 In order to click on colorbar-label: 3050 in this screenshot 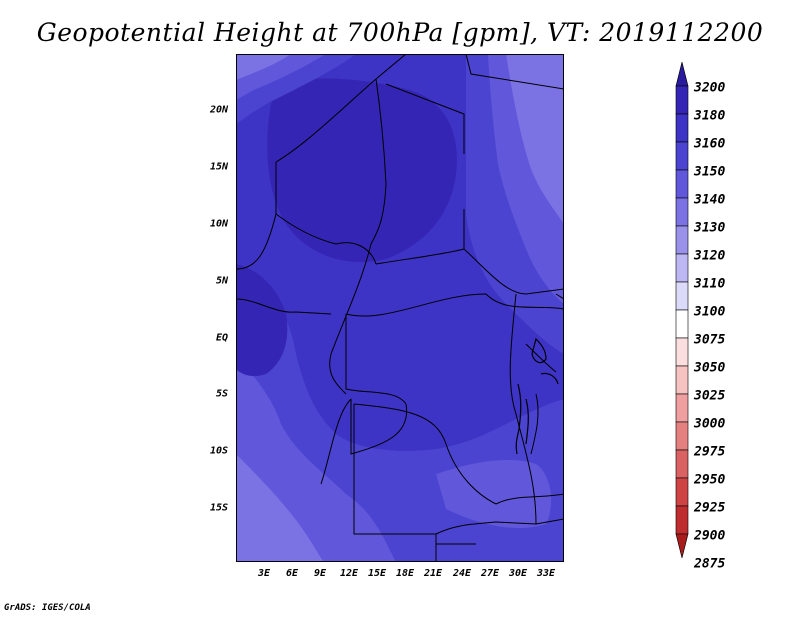, I will do `click(710, 368)`.